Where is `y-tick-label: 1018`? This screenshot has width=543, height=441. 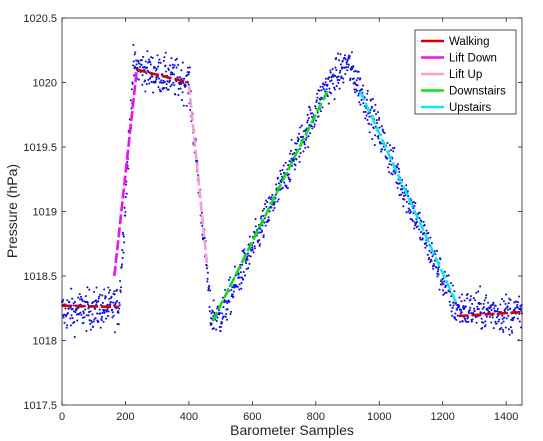 y-tick-label: 1018 is located at coordinates (45, 342).